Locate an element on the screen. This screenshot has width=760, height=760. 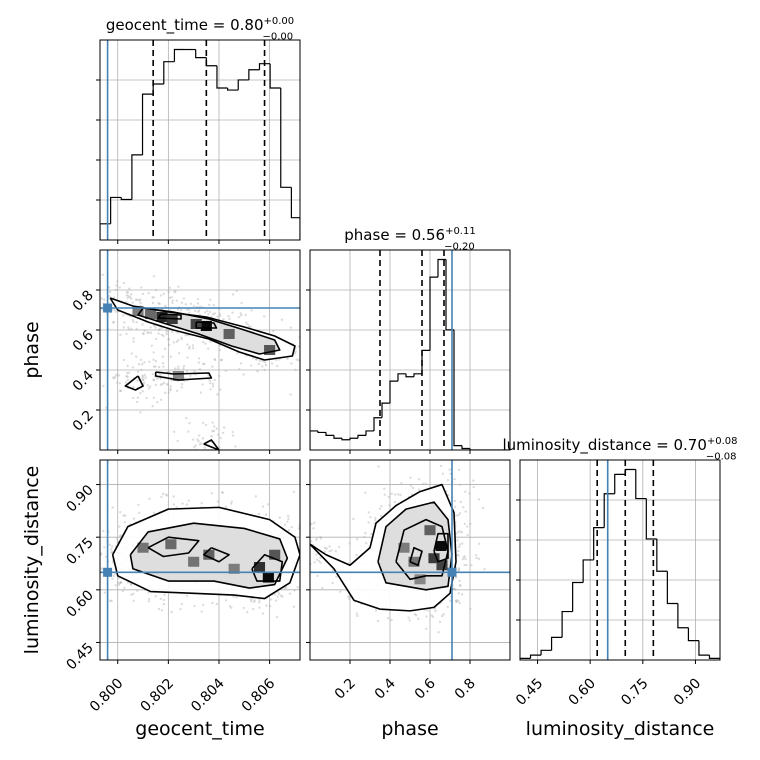
x-axis-label-phase: phase is located at coordinates (409, 729).